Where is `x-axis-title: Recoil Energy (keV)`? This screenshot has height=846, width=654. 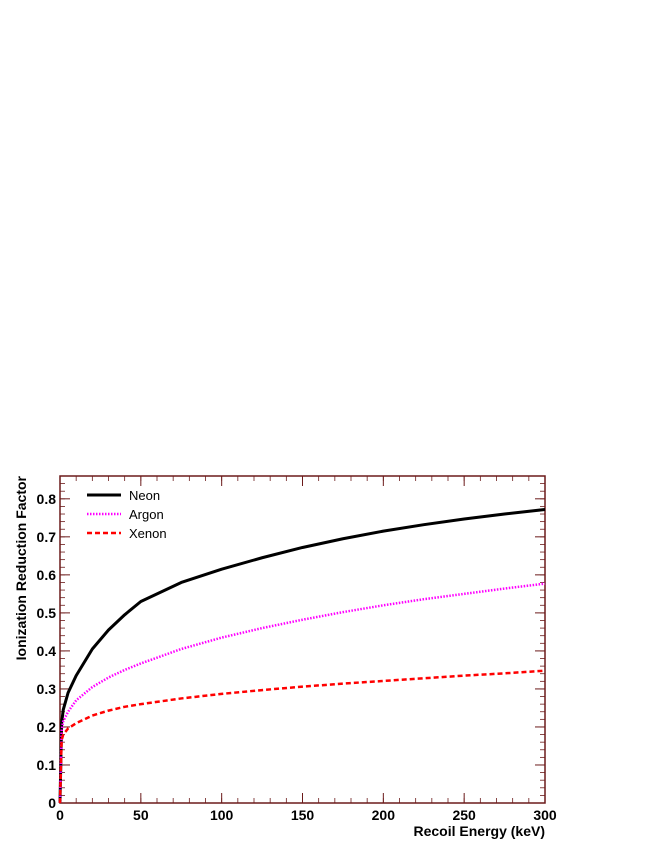 x-axis-title: Recoil Energy (keV) is located at coordinates (480, 831).